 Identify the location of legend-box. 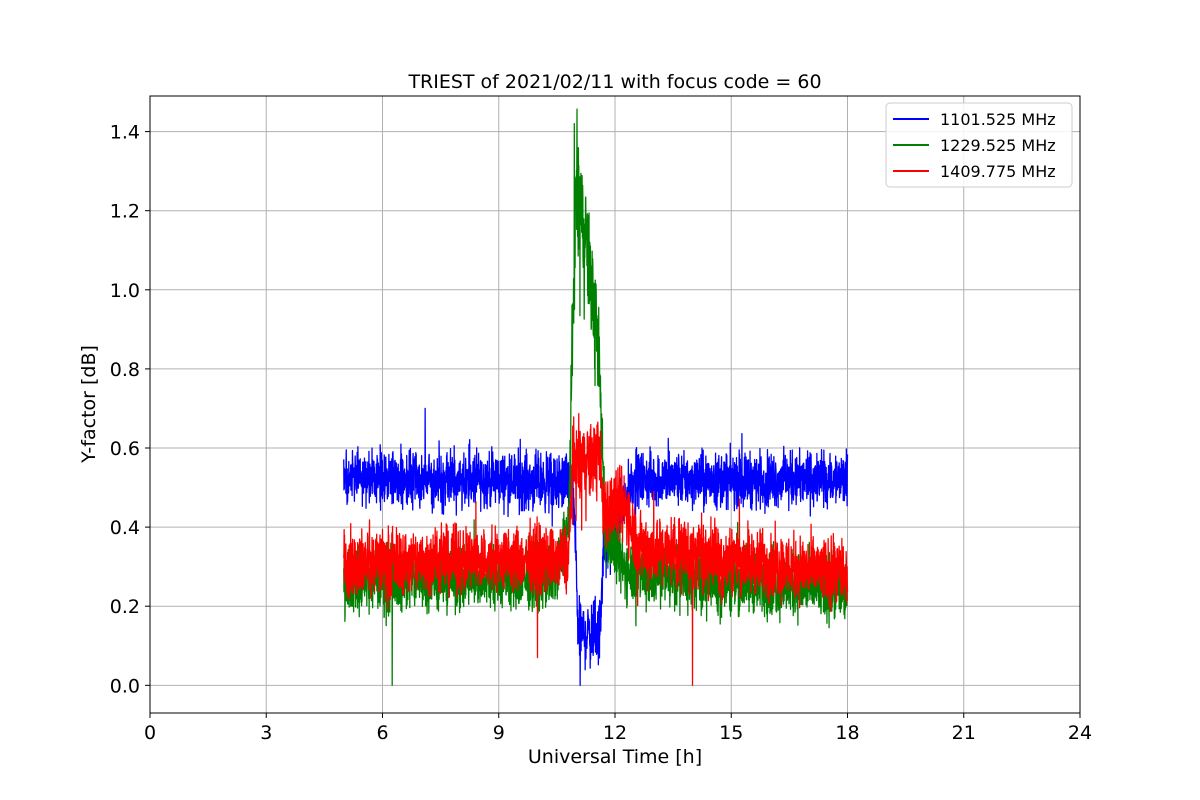
(979, 145).